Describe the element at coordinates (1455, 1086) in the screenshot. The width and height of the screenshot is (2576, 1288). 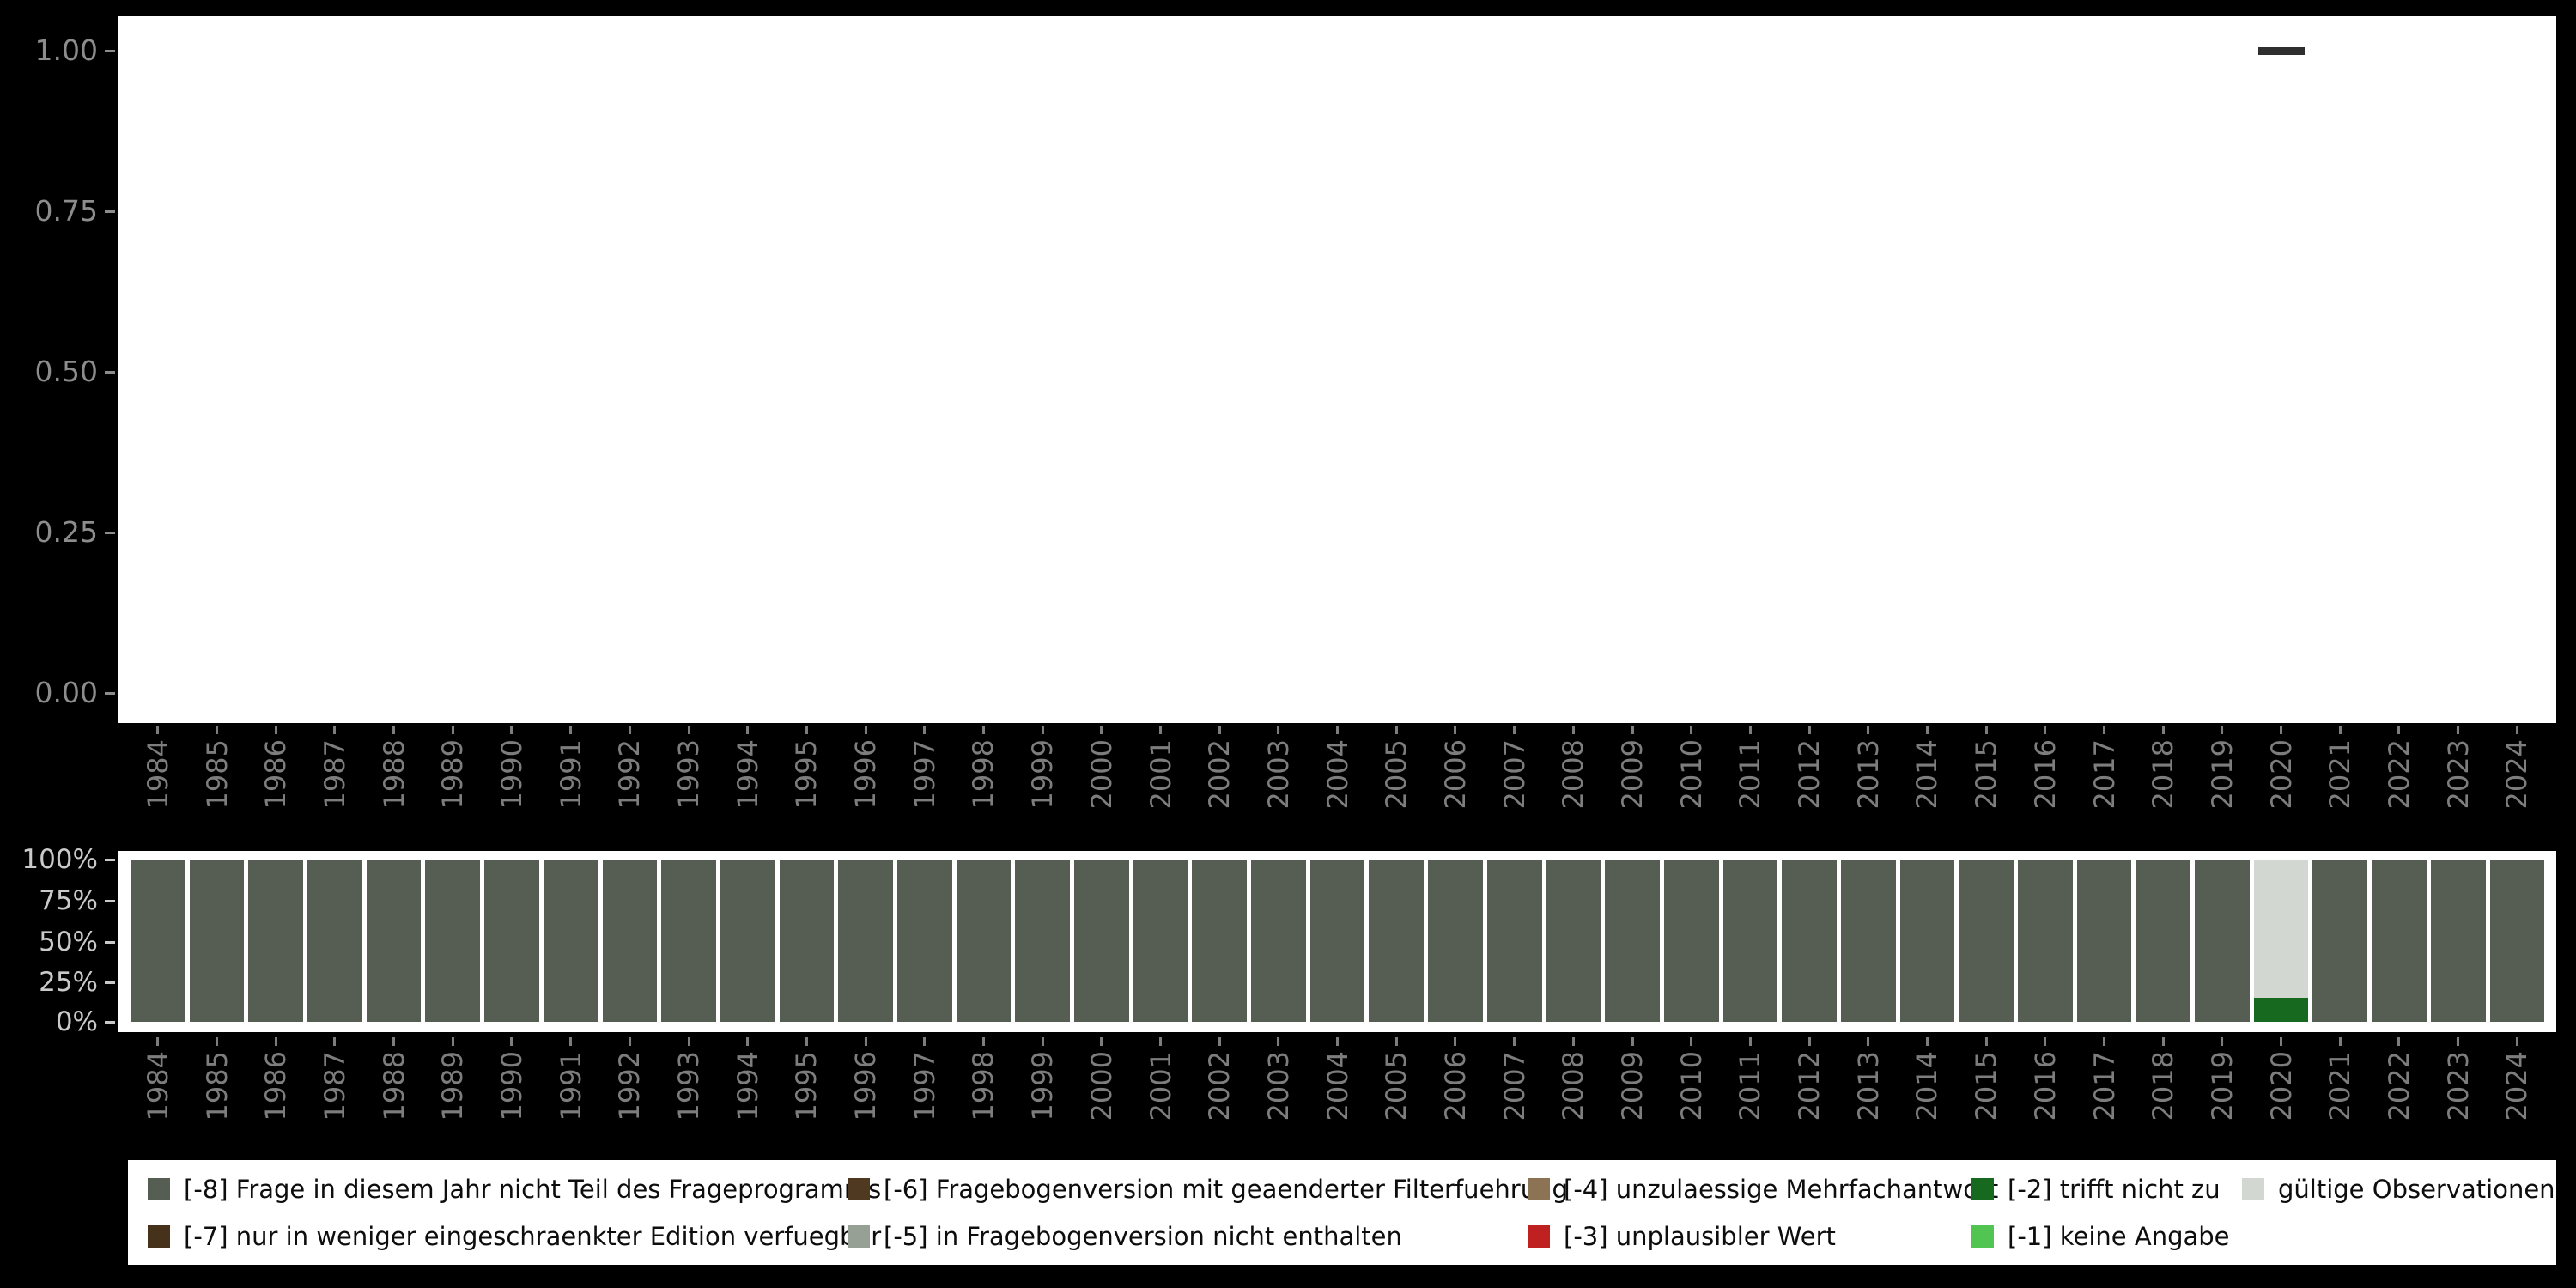
I see `year-tick-label: 2006` at that location.